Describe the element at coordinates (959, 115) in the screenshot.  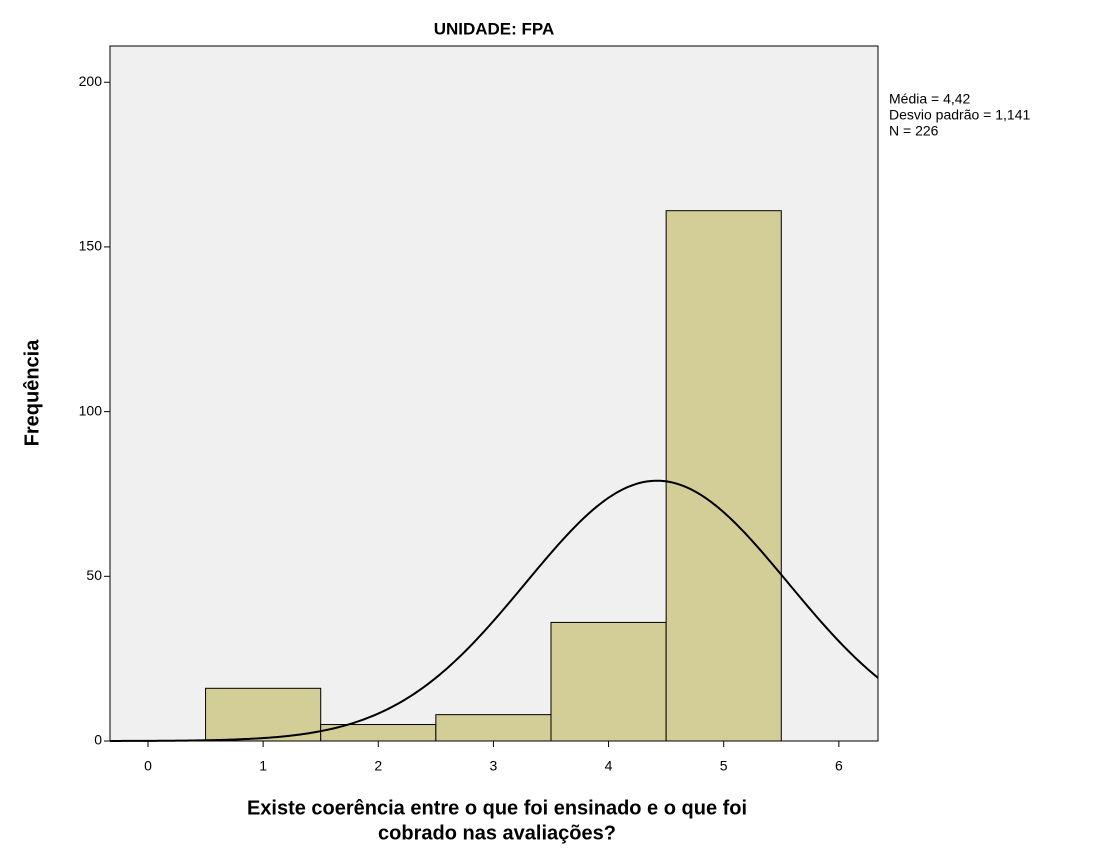
I see `stat-annotation: Desvio padrão = 1,141` at that location.